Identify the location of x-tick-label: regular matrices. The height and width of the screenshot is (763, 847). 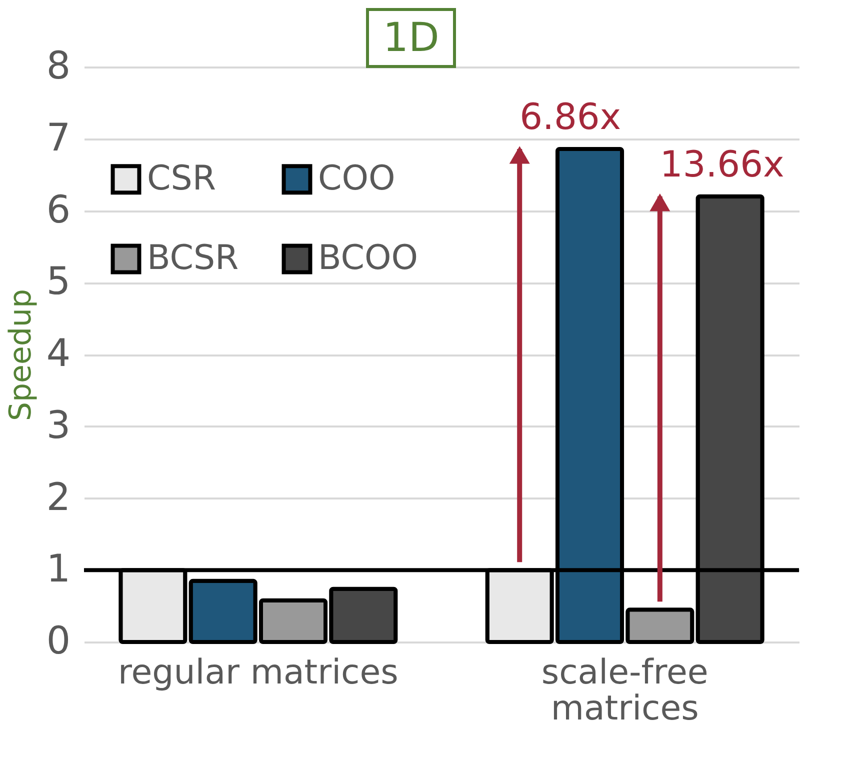
(258, 672).